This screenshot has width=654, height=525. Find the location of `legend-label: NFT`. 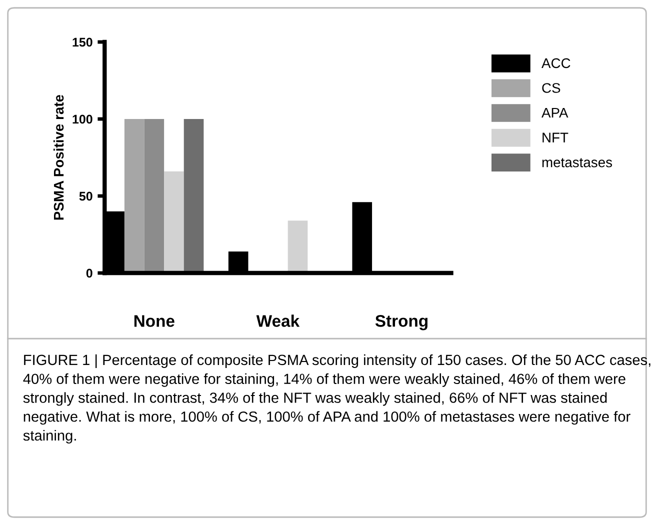

legend-label: NFT is located at coordinates (555, 137).